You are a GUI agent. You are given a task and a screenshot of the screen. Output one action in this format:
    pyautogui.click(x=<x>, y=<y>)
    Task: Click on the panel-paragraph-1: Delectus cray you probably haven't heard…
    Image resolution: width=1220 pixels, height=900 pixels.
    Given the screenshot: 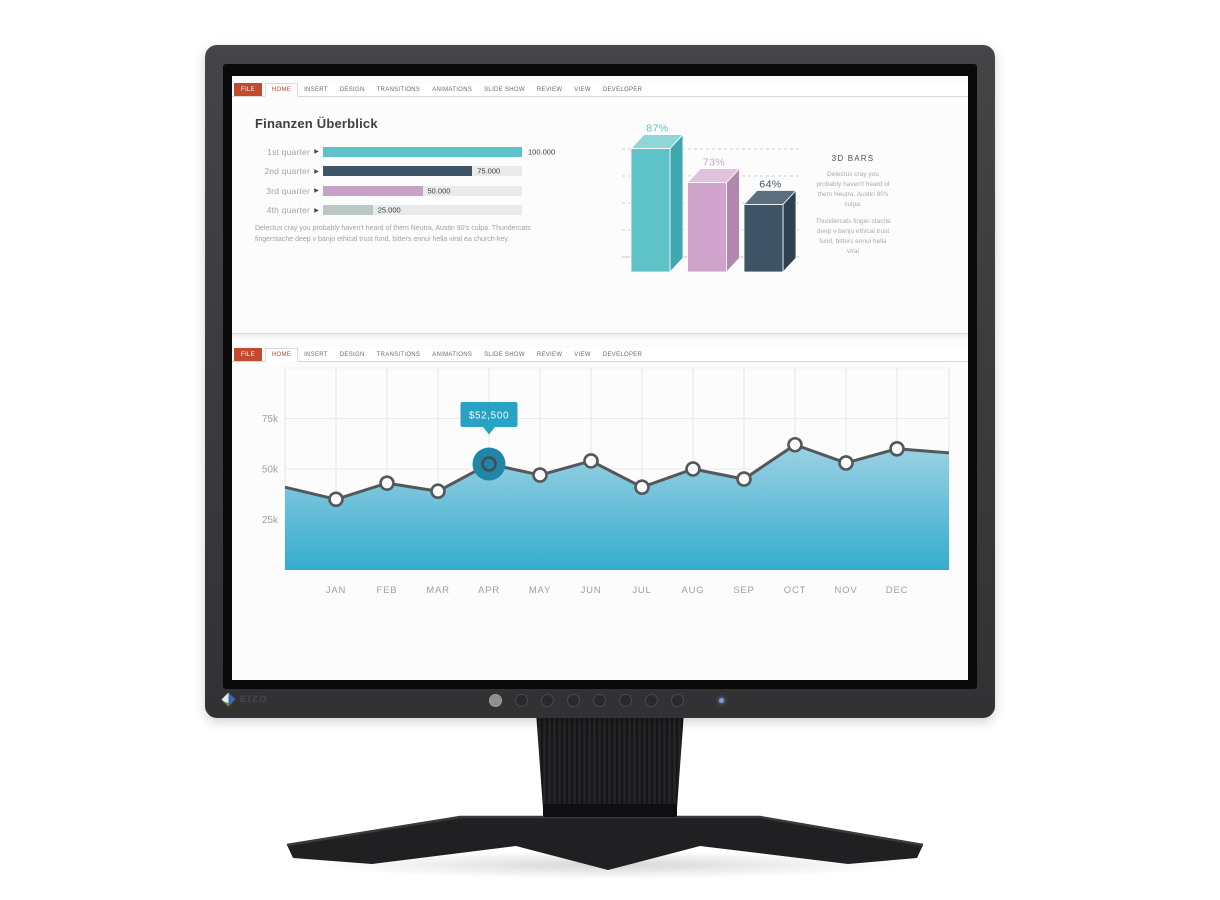 What is the action you would take?
    pyautogui.click(x=853, y=190)
    